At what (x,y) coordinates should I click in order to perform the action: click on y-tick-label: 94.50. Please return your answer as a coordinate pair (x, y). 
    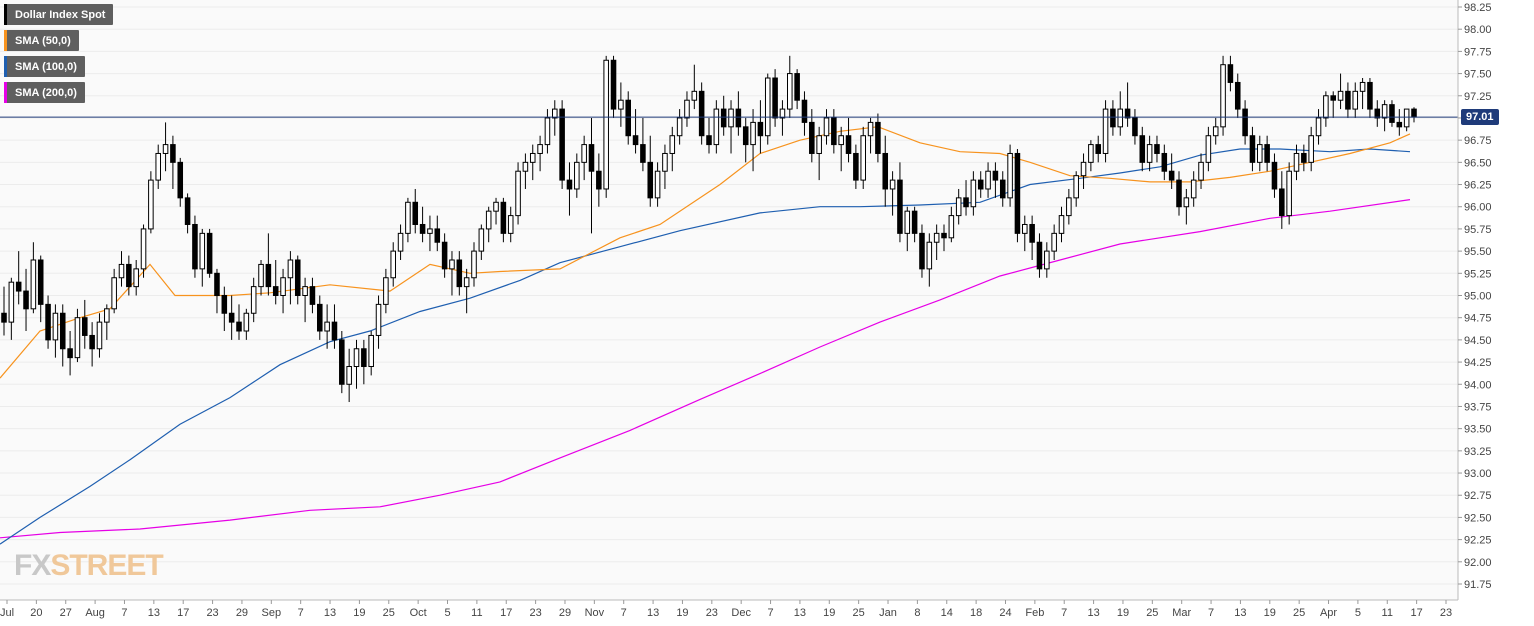
    Looking at the image, I should click on (1478, 341).